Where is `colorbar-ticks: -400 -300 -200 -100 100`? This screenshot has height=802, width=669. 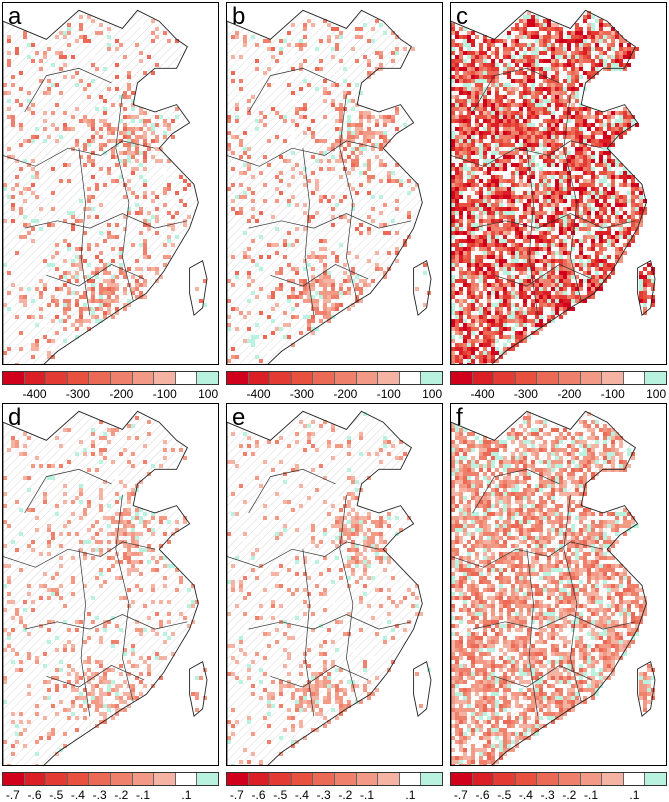 colorbar-ticks: -400 -300 -200 -100 100 is located at coordinates (558, 394).